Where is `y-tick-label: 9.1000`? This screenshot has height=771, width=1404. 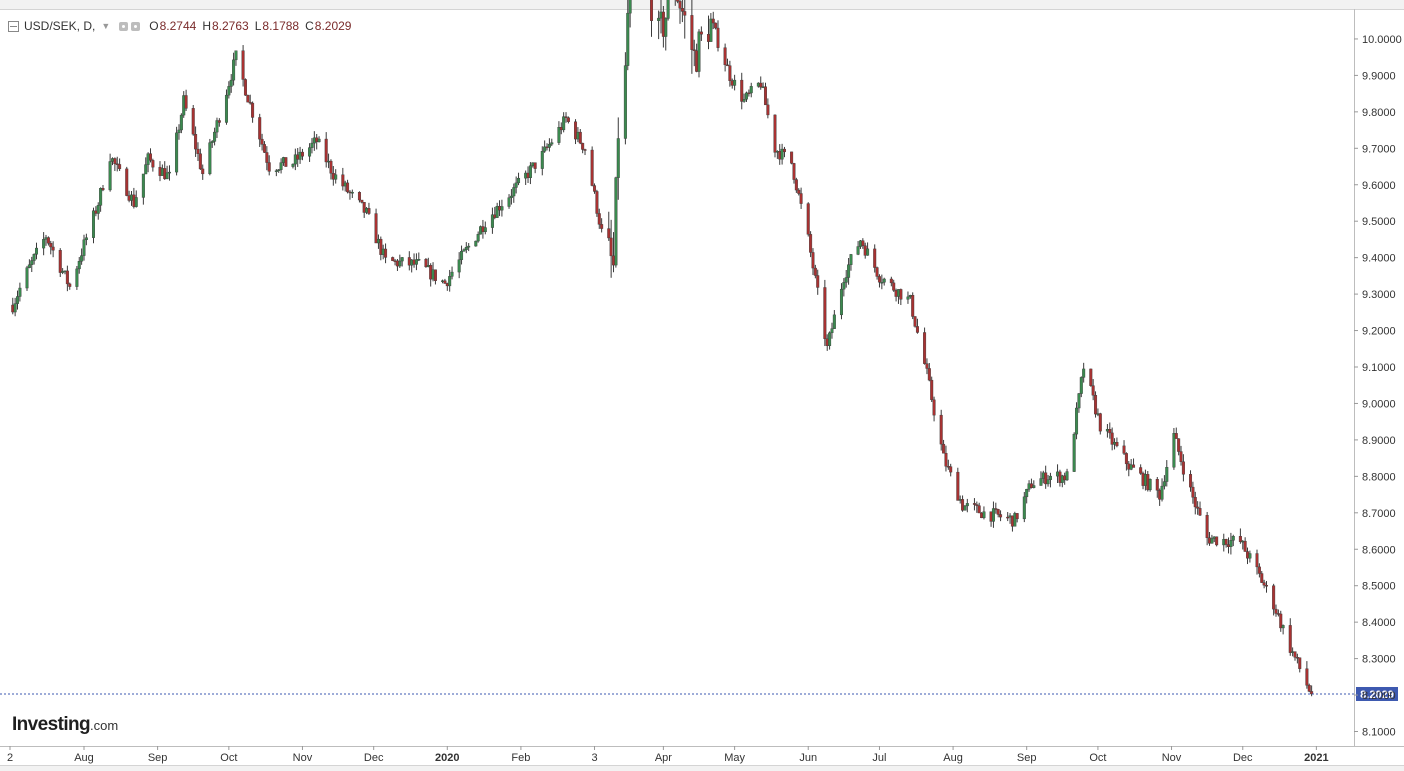
y-tick-label: 9.1000 is located at coordinates (1379, 368).